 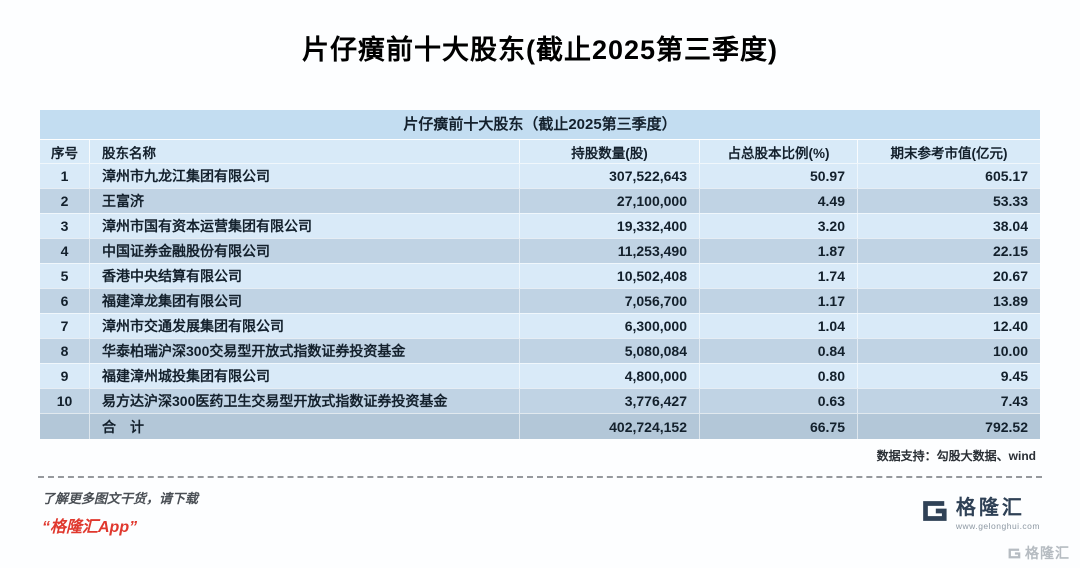 What do you see at coordinates (1010, 301) in the screenshot?
I see `cell-market-value: 13.89` at bounding box center [1010, 301].